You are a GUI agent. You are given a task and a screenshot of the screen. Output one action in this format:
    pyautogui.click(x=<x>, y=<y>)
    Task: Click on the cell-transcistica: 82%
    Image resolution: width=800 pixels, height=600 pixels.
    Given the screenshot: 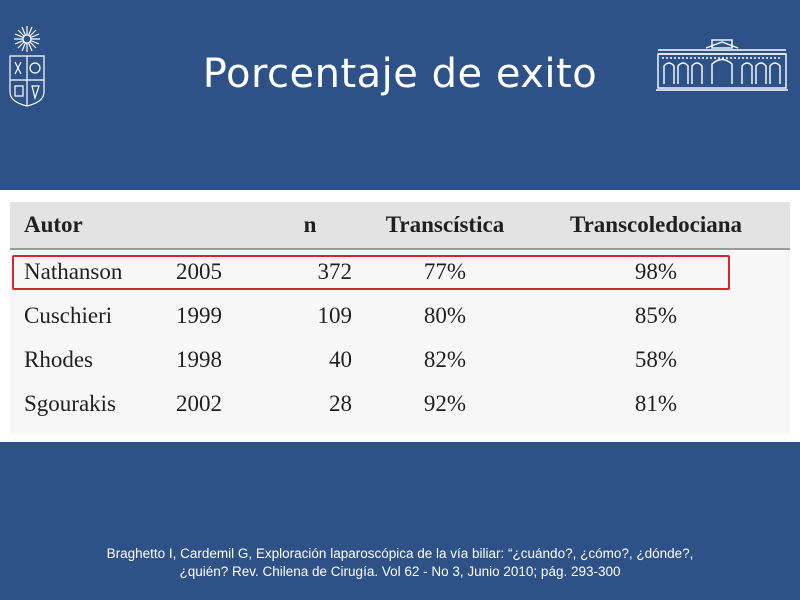 What is the action you would take?
    pyautogui.click(x=445, y=359)
    